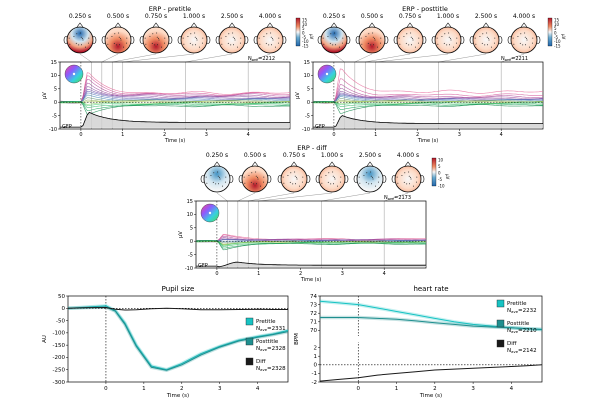 The image size is (600, 400). Describe the element at coordinates (264, 369) in the screenshot. I see `n-subscript: ave` at that location.